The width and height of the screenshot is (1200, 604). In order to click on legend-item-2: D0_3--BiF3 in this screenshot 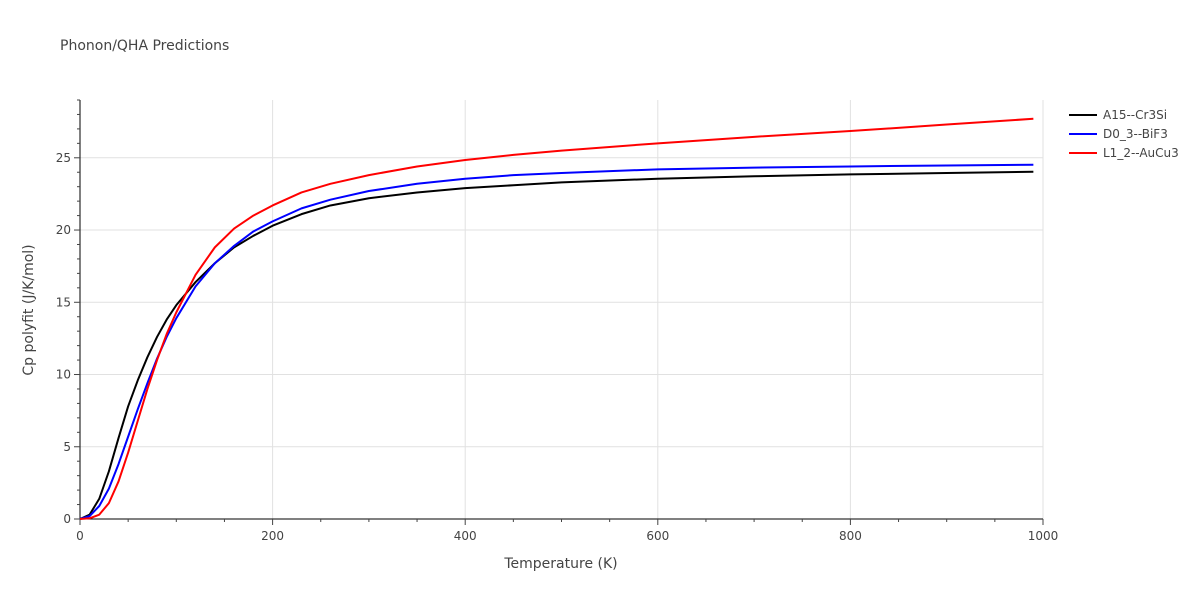, I will do `click(1118, 134)`.